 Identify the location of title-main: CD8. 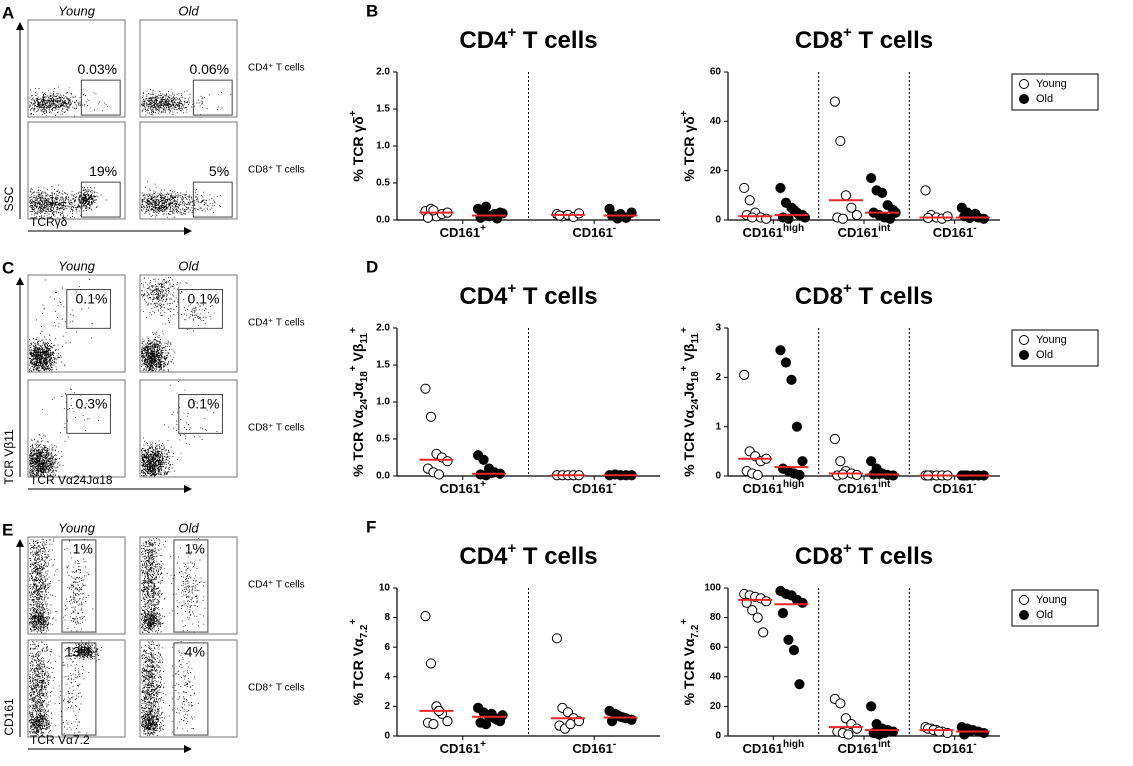
(819, 556).